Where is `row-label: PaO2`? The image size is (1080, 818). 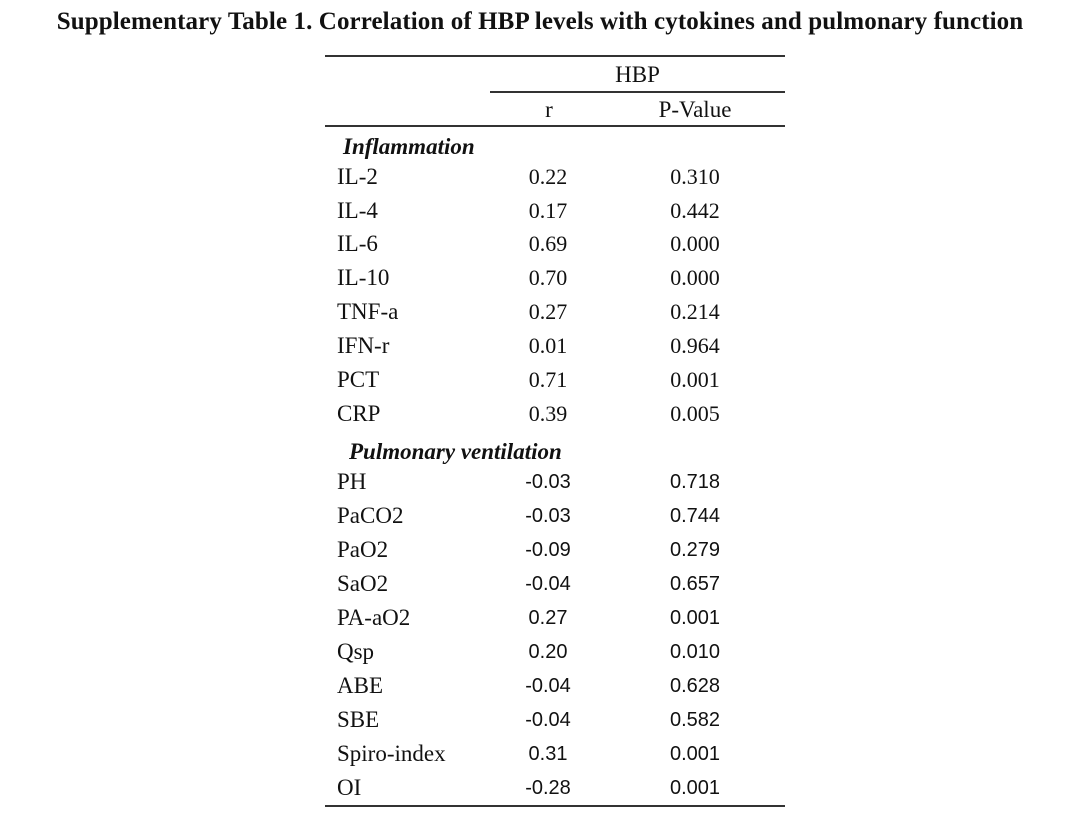
row-label: PaO2 is located at coordinates (363, 549).